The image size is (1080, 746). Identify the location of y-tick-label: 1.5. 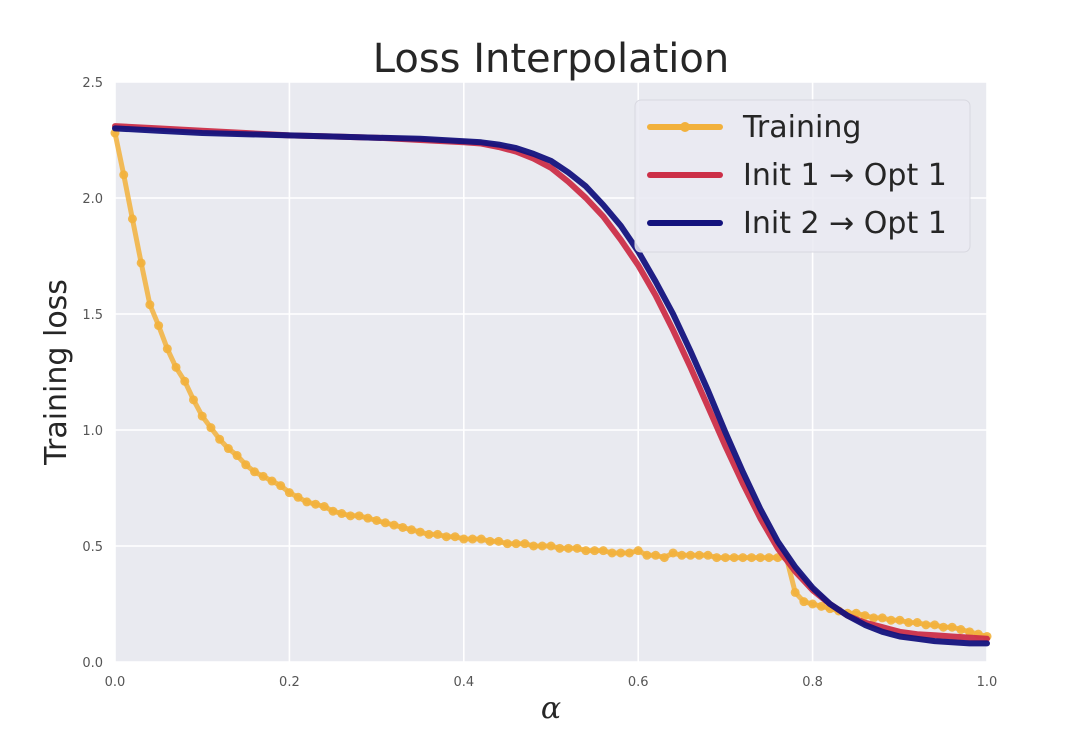
(92, 315).